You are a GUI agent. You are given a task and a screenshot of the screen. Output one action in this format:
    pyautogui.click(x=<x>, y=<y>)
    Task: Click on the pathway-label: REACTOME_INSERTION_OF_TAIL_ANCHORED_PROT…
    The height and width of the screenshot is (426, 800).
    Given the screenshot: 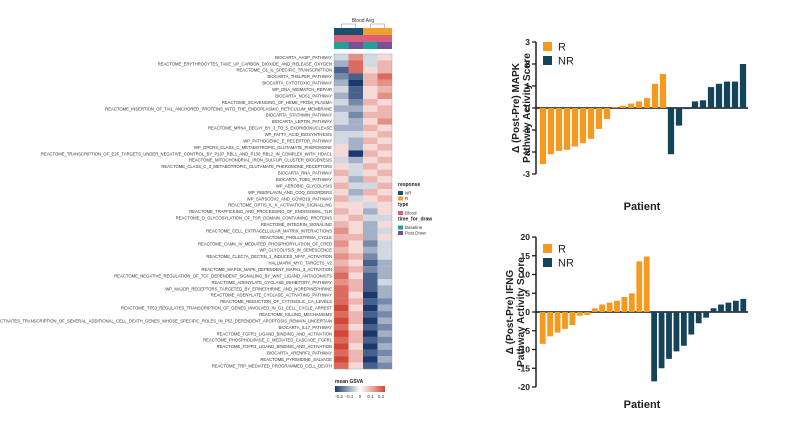 What is the action you would take?
    pyautogui.click(x=218, y=108)
    